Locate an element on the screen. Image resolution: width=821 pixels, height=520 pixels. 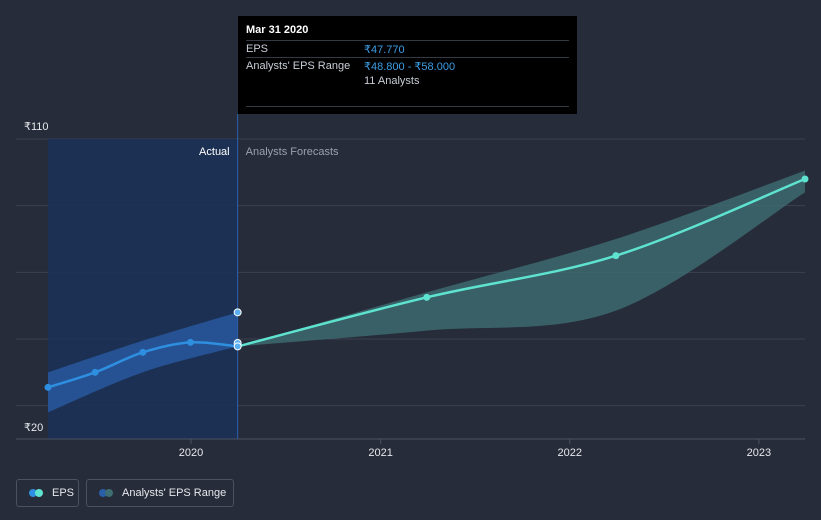
y-tick-label: ₹20 is located at coordinates (33, 428).